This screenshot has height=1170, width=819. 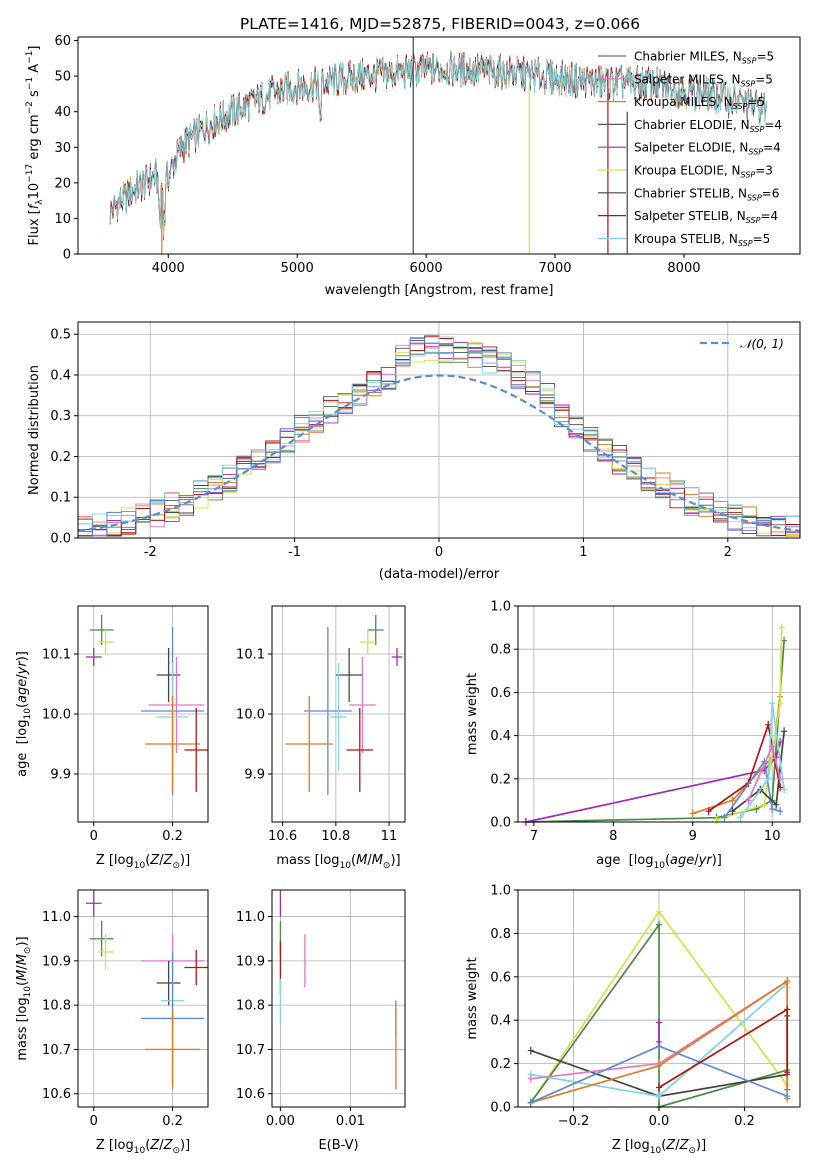 What do you see at coordinates (659, 862) in the screenshot?
I see `x-axis-label: age [log10(age/yr)]` at bounding box center [659, 862].